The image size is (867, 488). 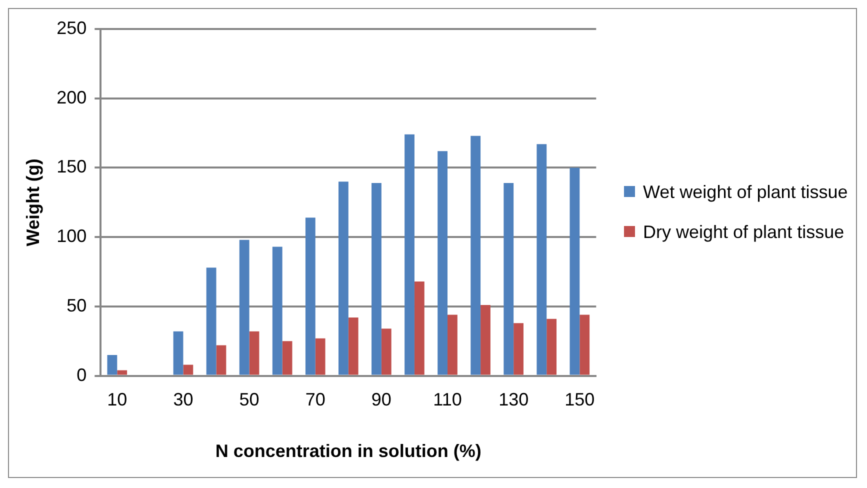 What do you see at coordinates (348, 451) in the screenshot?
I see `x-axis-title: N concentration in solution (%)` at bounding box center [348, 451].